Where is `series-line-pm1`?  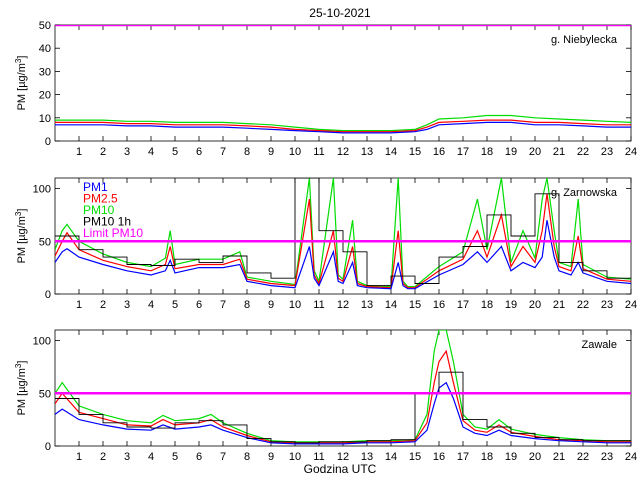
series-line-pm1 is located at coordinates (343, 255).